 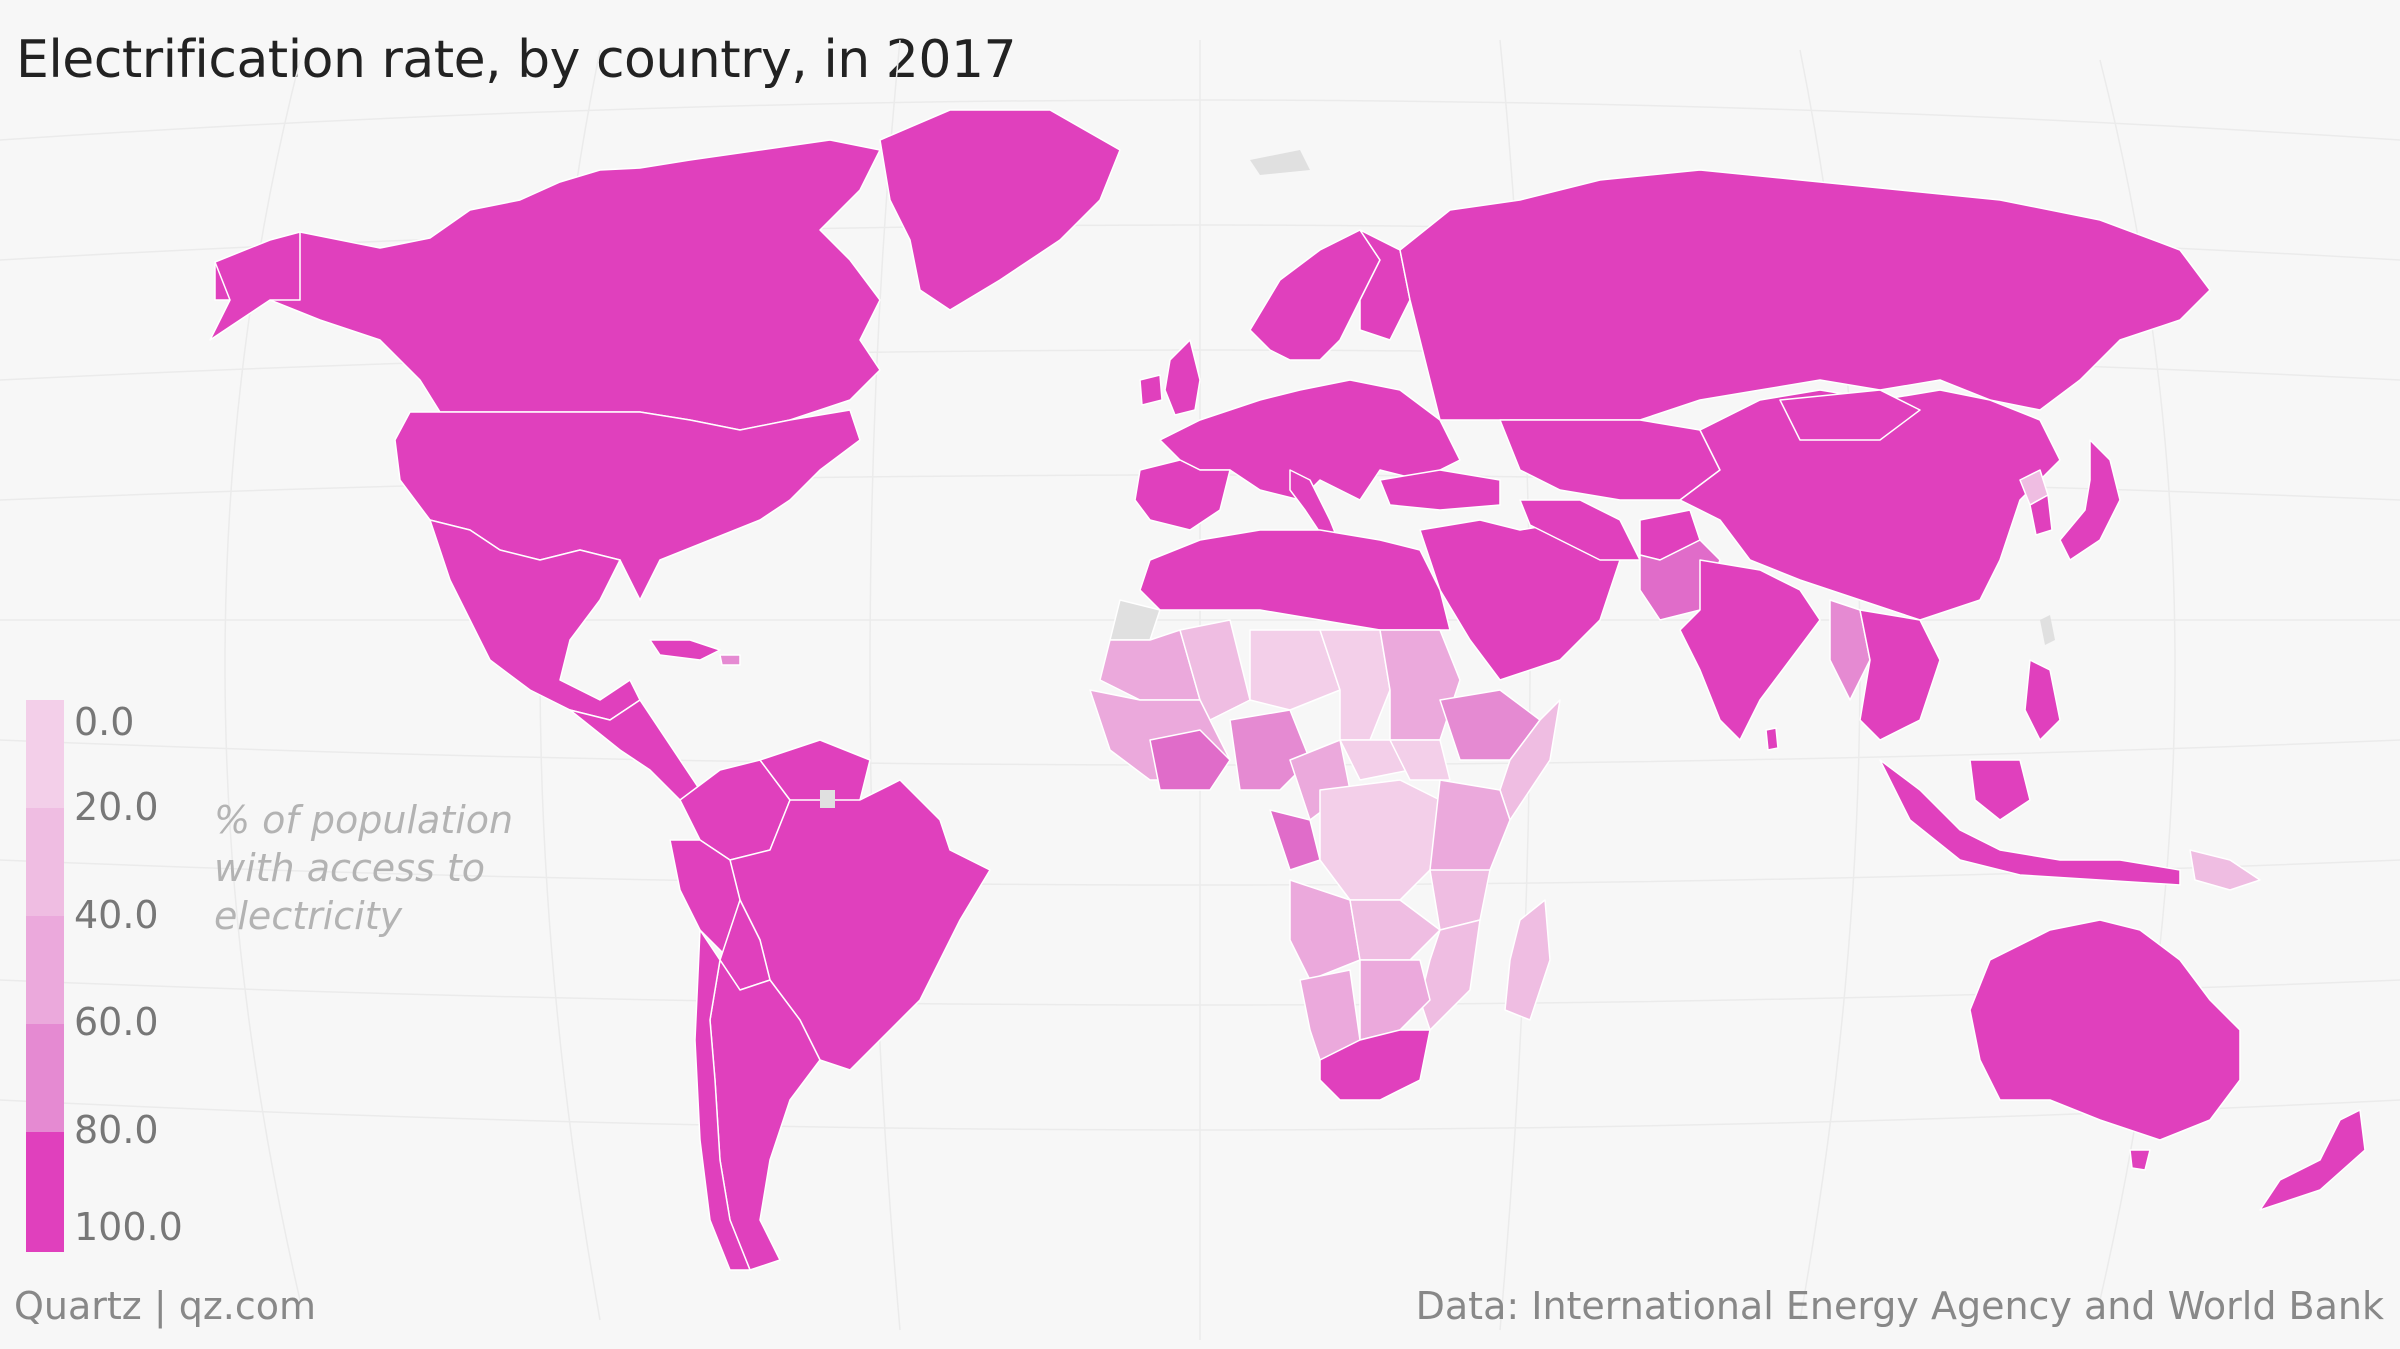 I want to click on country-philippines, so click(x=2042, y=700).